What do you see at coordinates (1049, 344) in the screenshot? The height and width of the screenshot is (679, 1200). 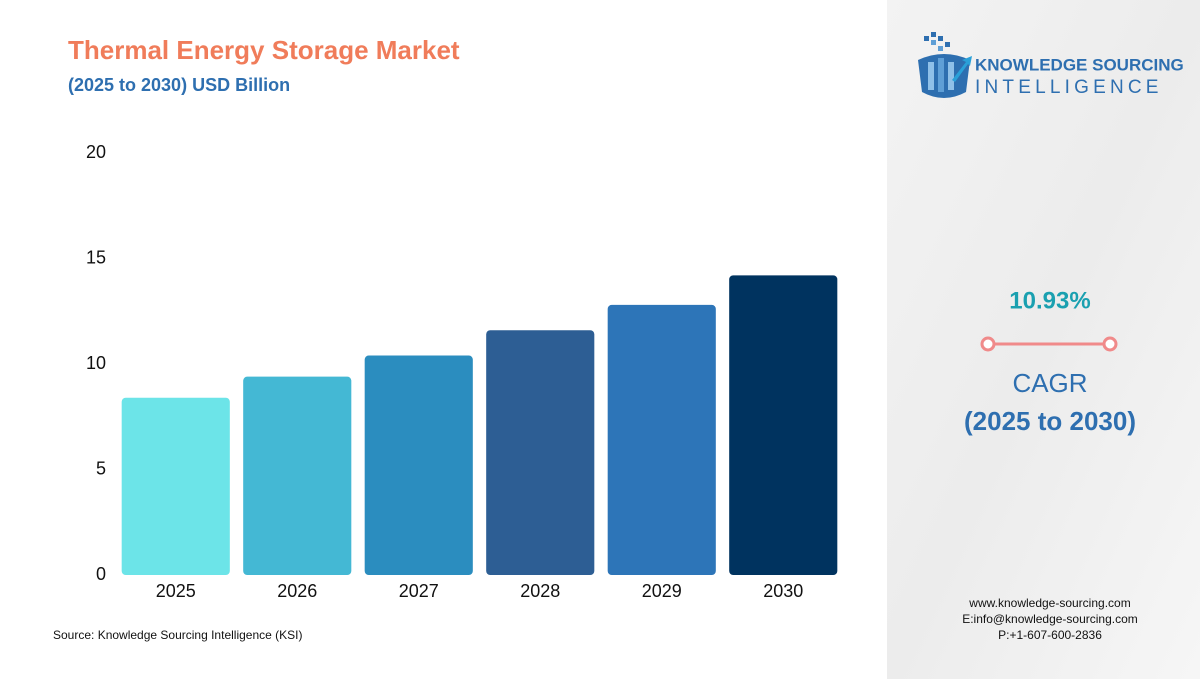 I see `cagr-divider` at bounding box center [1049, 344].